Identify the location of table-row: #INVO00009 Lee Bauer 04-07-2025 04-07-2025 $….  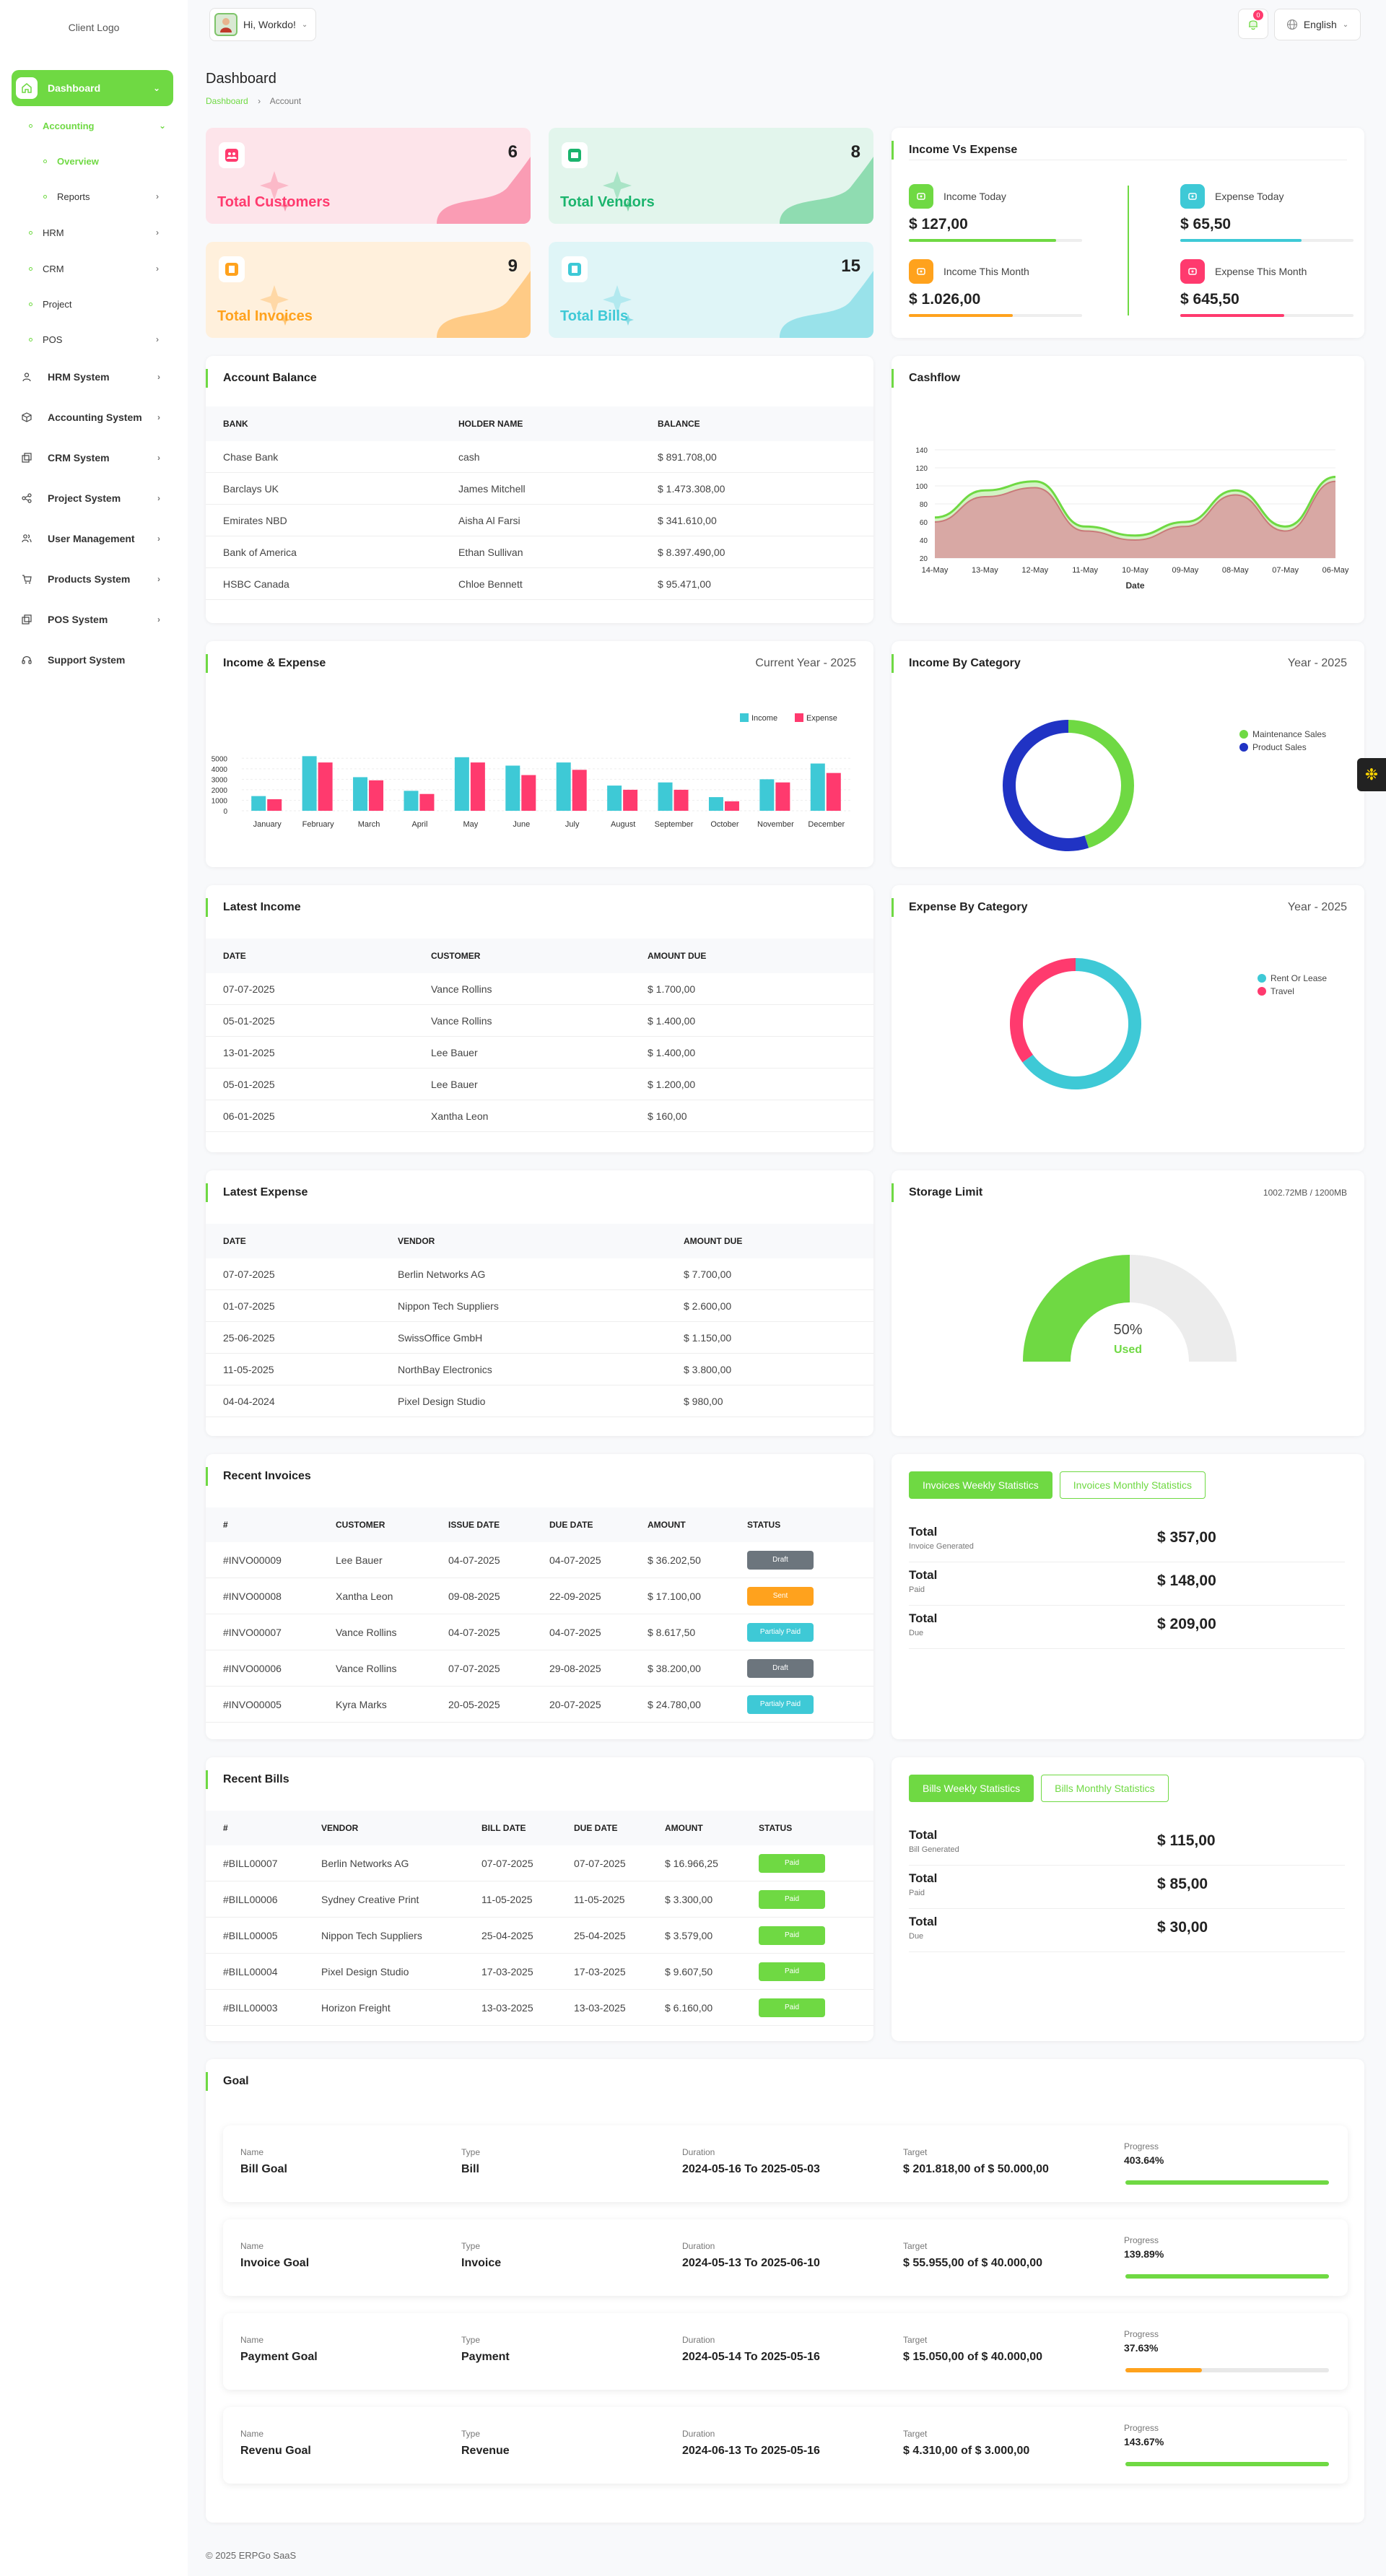
(539, 1560).